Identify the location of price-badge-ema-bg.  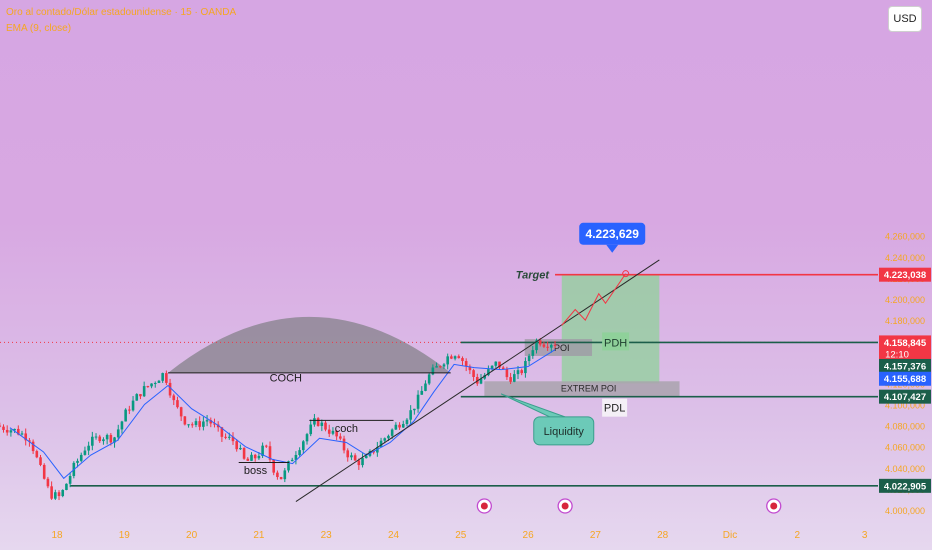
(905, 365).